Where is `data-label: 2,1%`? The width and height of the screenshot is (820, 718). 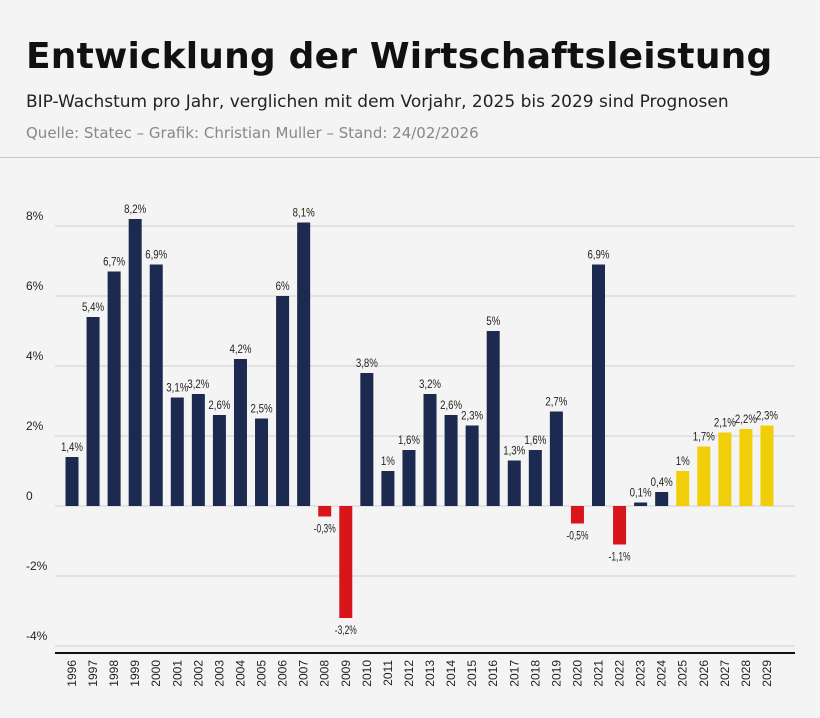
data-label: 2,1% is located at coordinates (725, 423).